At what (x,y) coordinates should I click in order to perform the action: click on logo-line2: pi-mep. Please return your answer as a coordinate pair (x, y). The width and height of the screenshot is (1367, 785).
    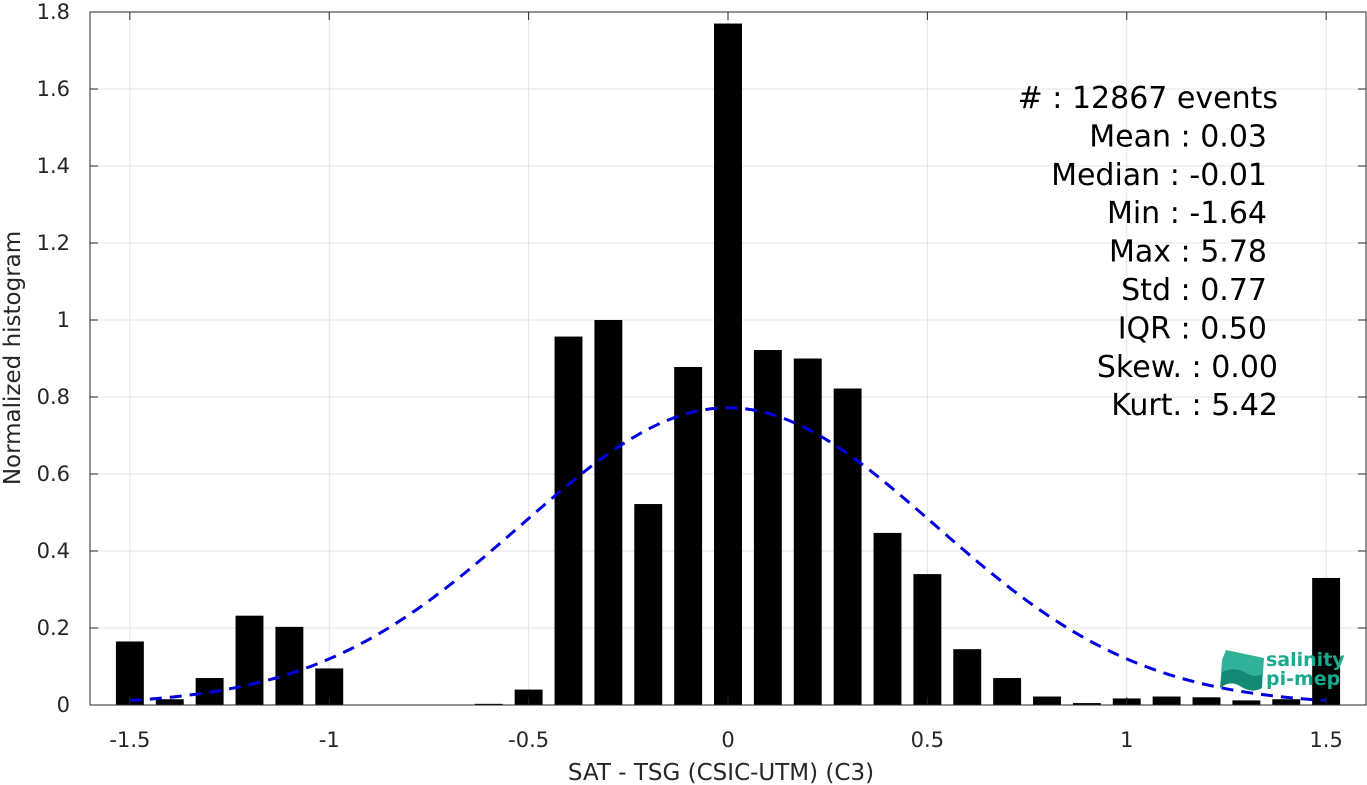
    Looking at the image, I should click on (1303, 679).